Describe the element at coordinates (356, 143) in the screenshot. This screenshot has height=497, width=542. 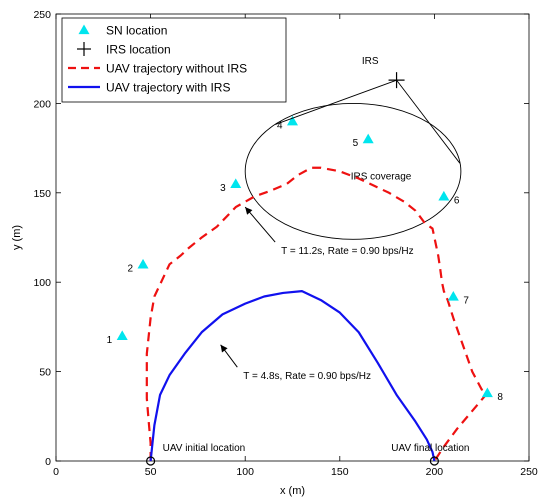
I see `sn-label: 5` at that location.